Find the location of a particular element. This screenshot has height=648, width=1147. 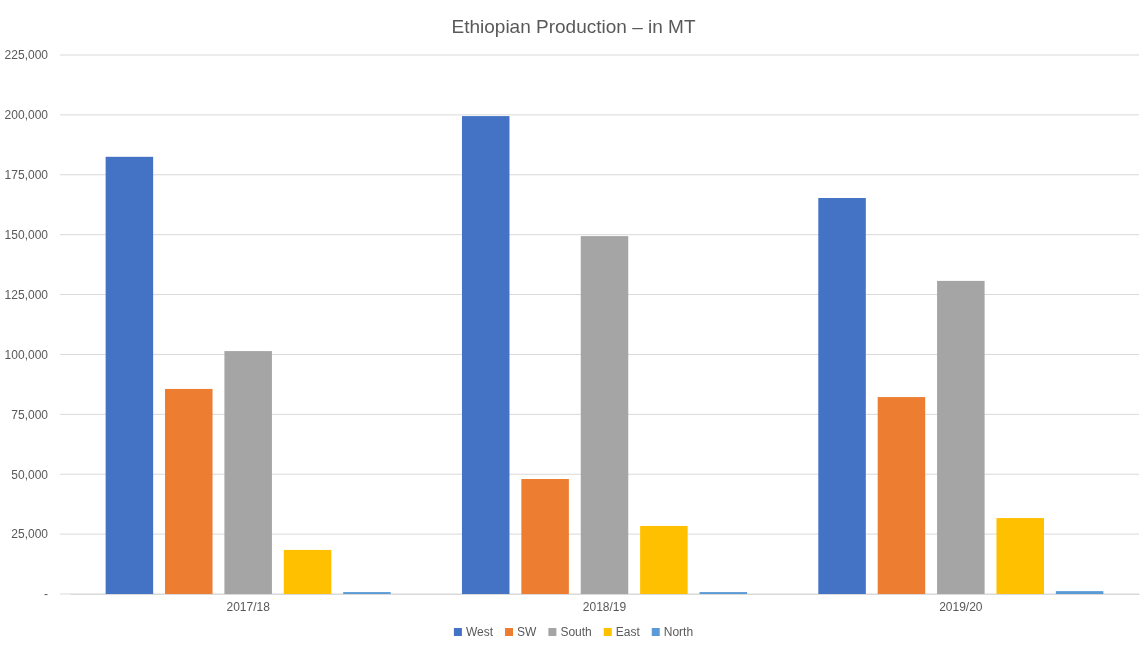

y-tick-label: 75,000 is located at coordinates (30, 414).